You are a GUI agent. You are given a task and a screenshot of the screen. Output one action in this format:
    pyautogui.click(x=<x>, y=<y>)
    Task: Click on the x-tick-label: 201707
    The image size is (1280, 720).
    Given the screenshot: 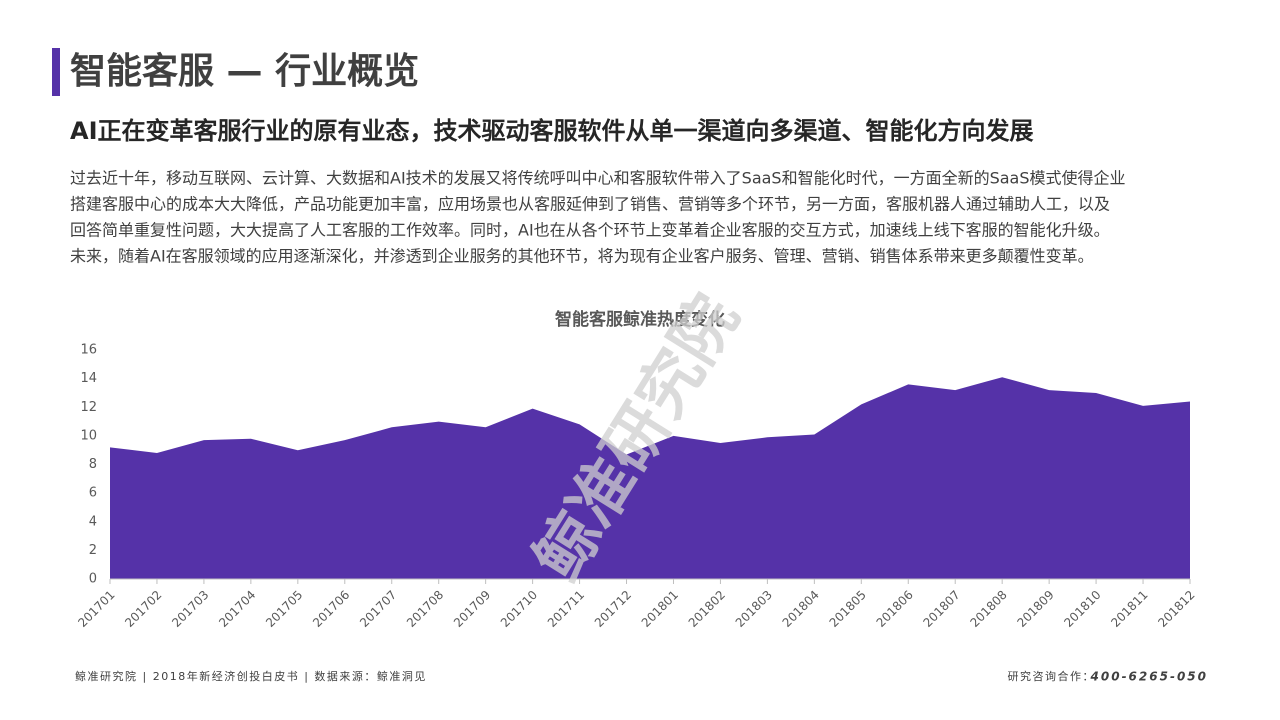 What is the action you would take?
    pyautogui.click(x=378, y=609)
    